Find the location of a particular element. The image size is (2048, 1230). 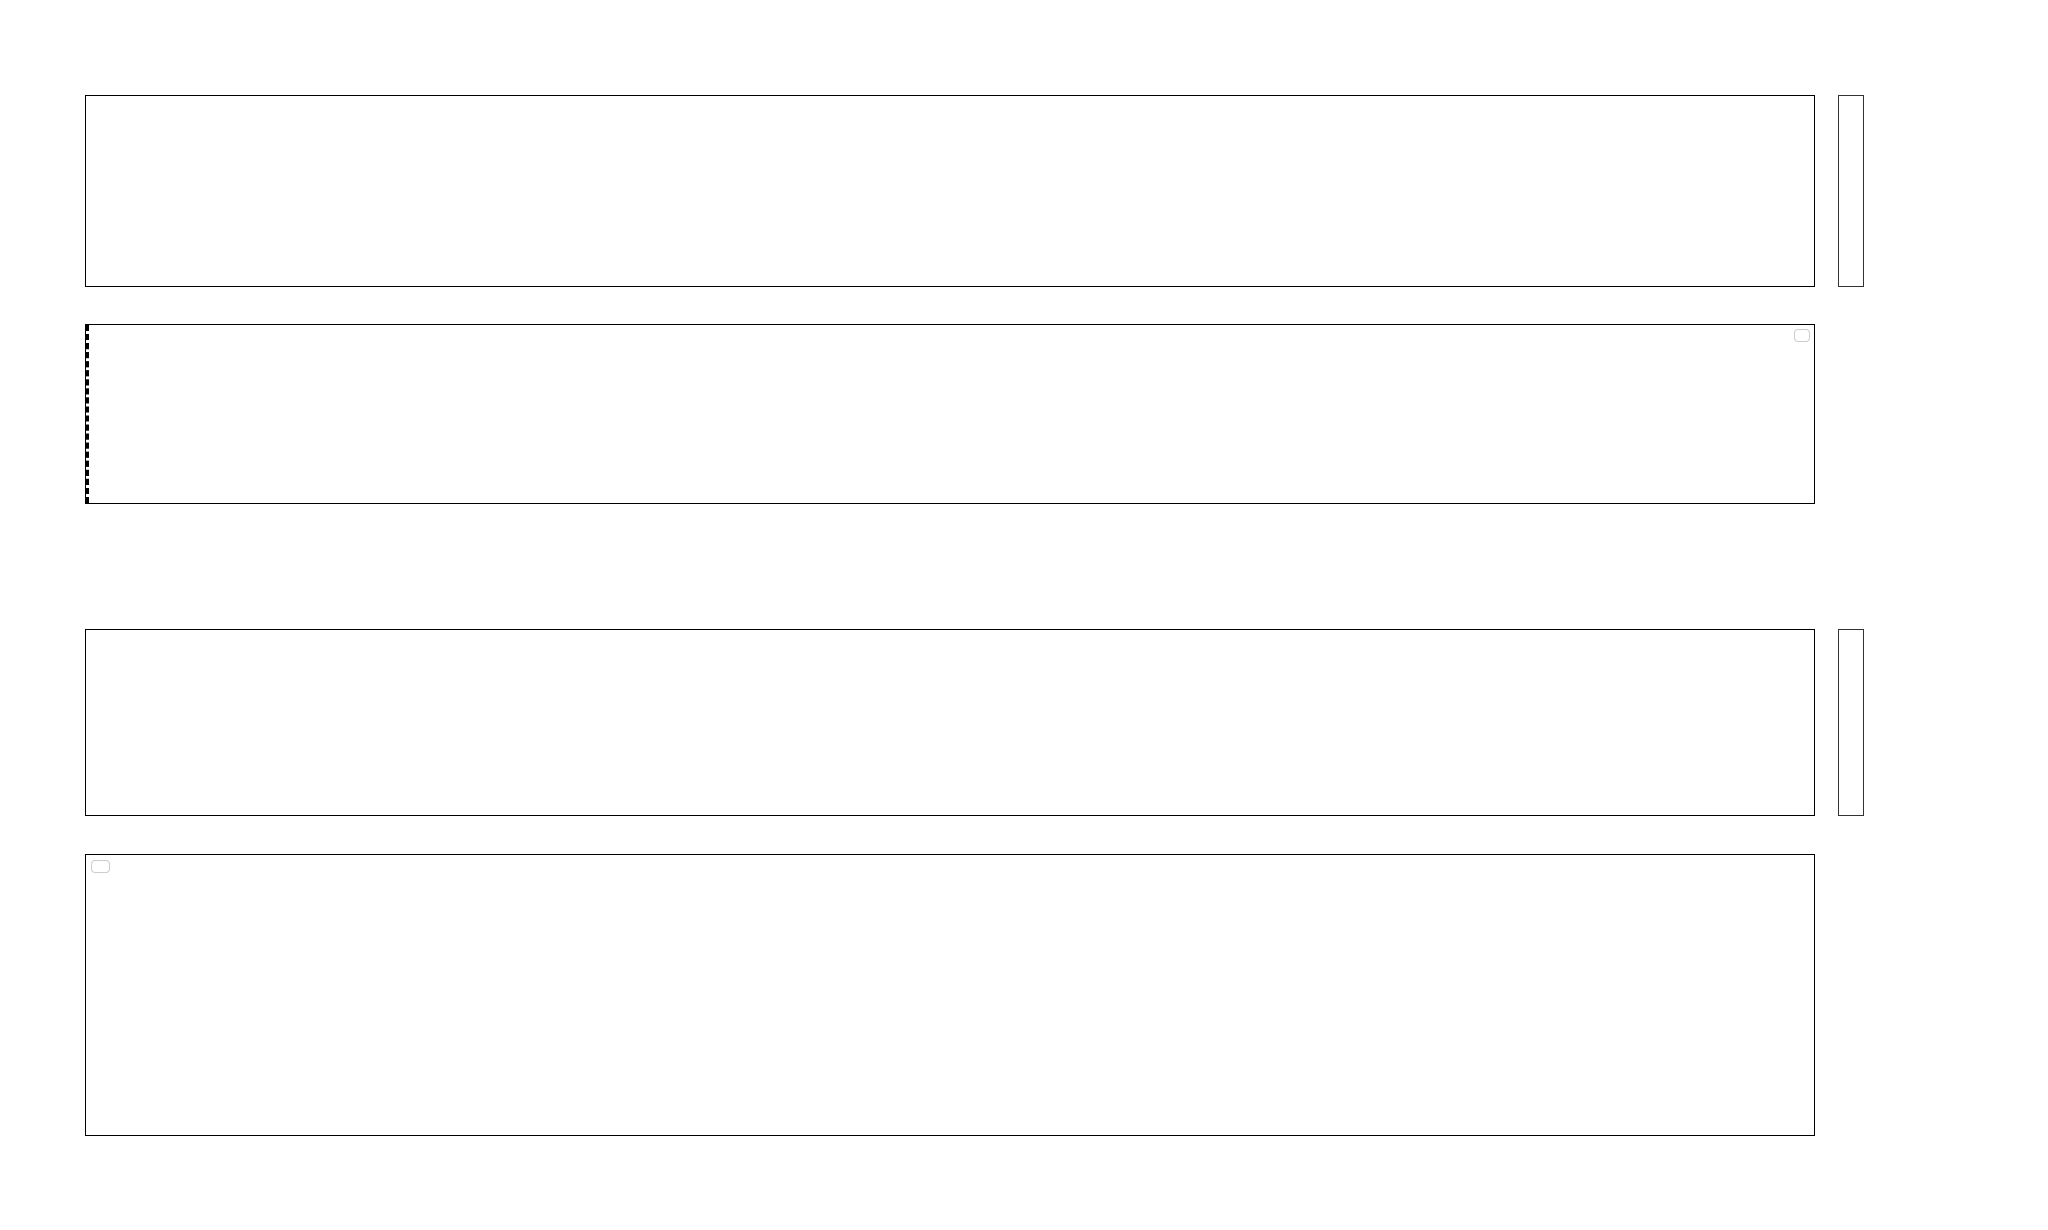

melt-phase-colorbar is located at coordinates (1849, 414).